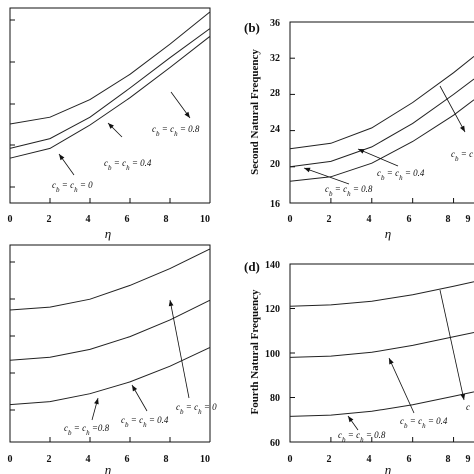 Image resolution: width=474 pixels, height=474 pixels. What do you see at coordinates (468, 407) in the screenshot?
I see `annotation-label: c` at bounding box center [468, 407].